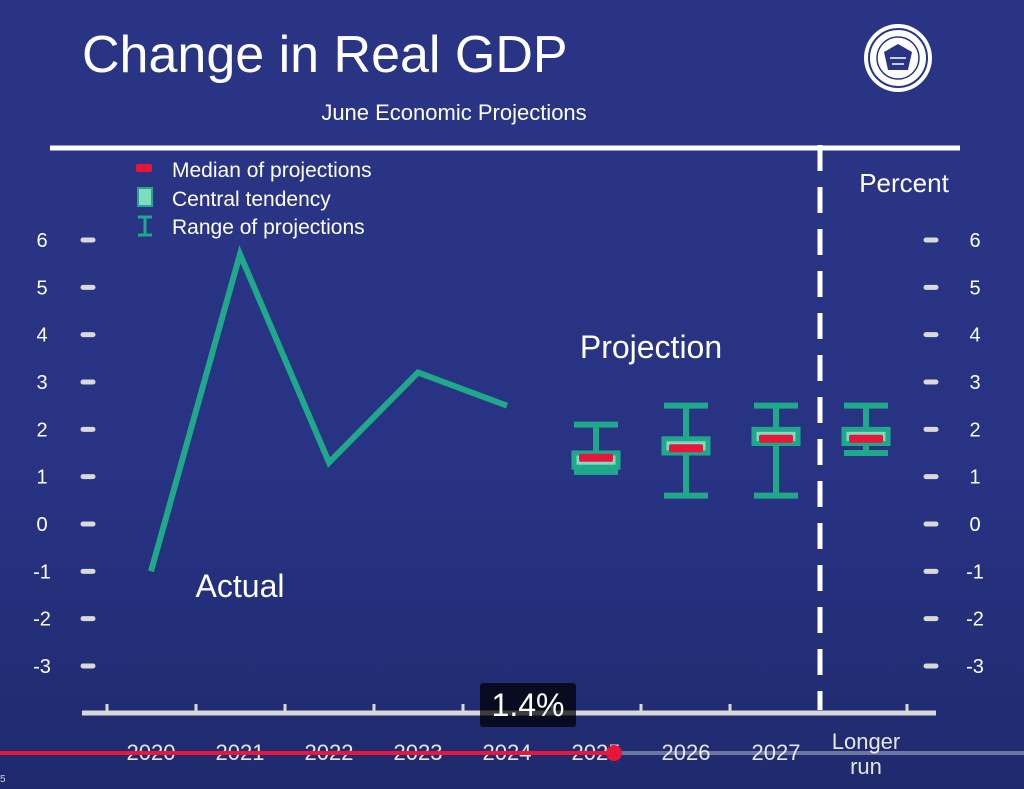 This screenshot has height=789, width=1024. What do you see at coordinates (453, 112) in the screenshot?
I see `chart-subtitle: June Economic Projections` at bounding box center [453, 112].